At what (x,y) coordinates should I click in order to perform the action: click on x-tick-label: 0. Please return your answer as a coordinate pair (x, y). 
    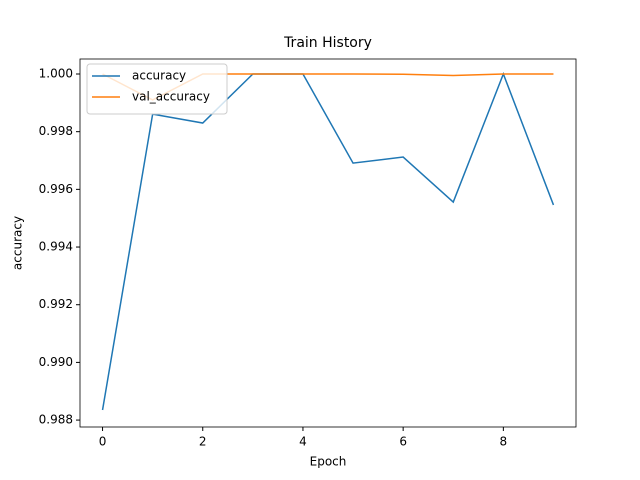
    Looking at the image, I should click on (103, 442).